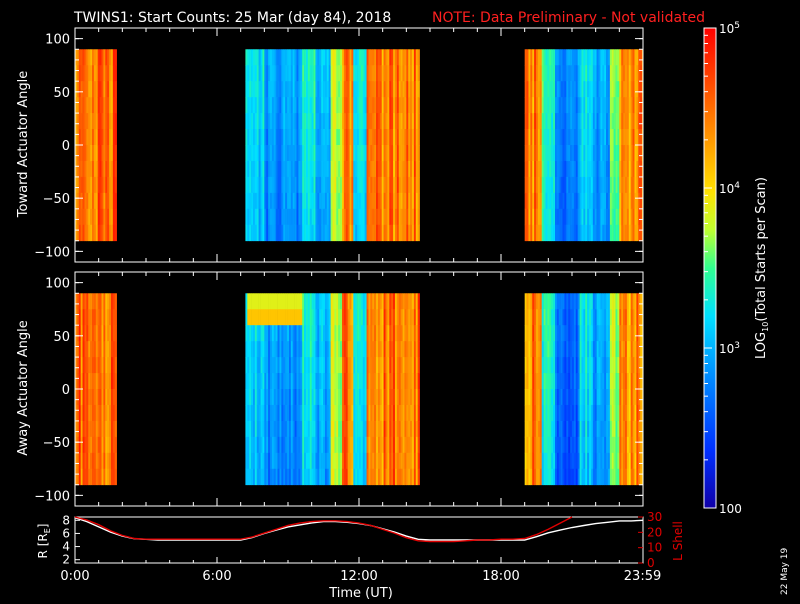 This screenshot has width=800, height=604. I want to click on toward-angle-ylabel: Toward Actuator Angle, so click(23, 144).